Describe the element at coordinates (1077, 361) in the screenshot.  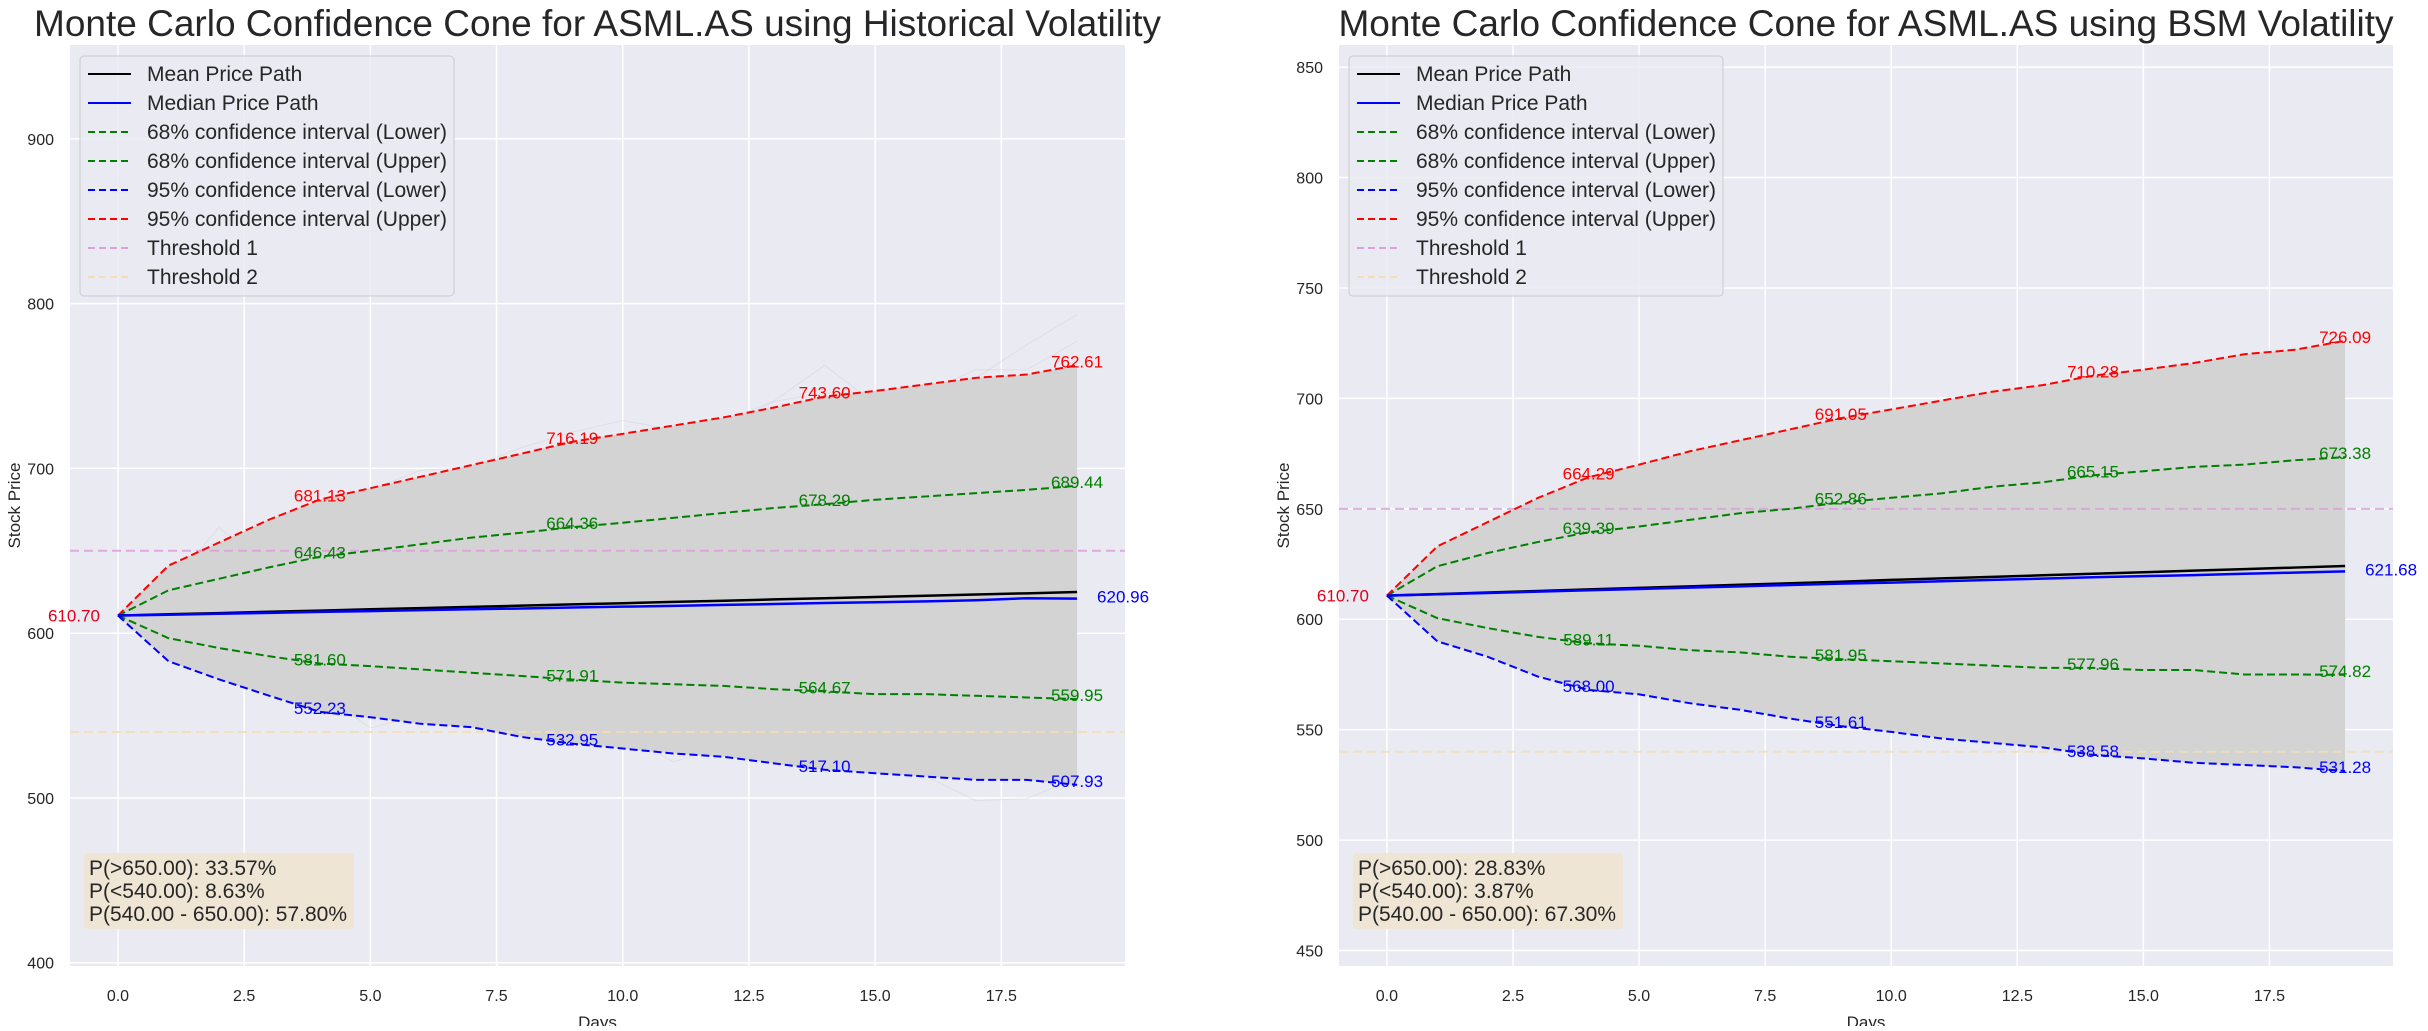
I see `data-label: 762.61` at that location.